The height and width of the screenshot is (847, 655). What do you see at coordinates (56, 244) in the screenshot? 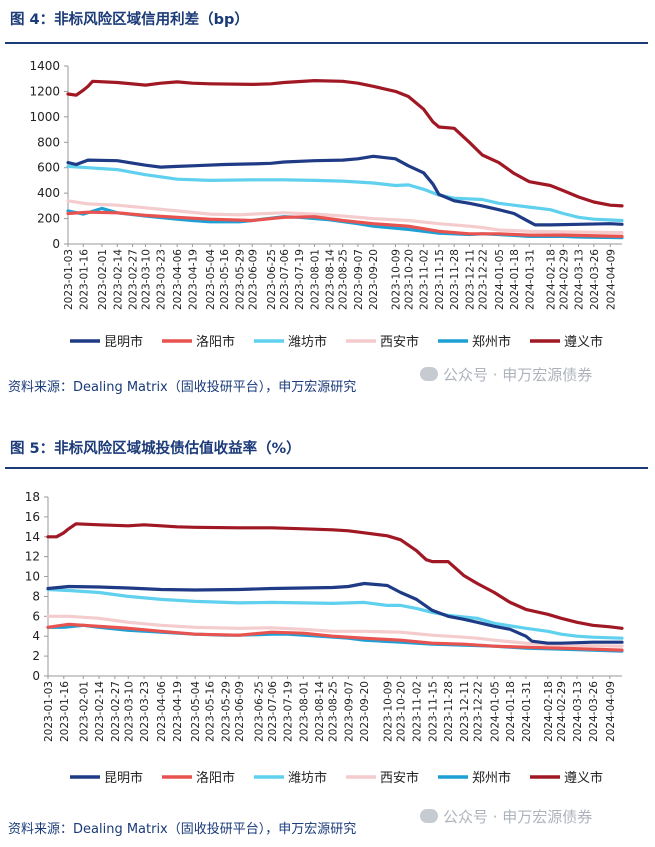
I see `y-tick-label: 0` at bounding box center [56, 244].